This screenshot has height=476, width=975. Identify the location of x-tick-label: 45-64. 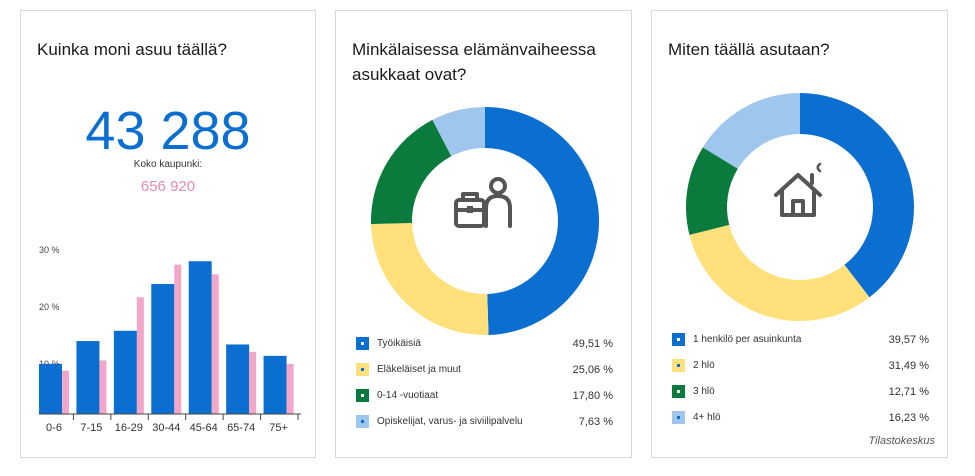
(204, 428).